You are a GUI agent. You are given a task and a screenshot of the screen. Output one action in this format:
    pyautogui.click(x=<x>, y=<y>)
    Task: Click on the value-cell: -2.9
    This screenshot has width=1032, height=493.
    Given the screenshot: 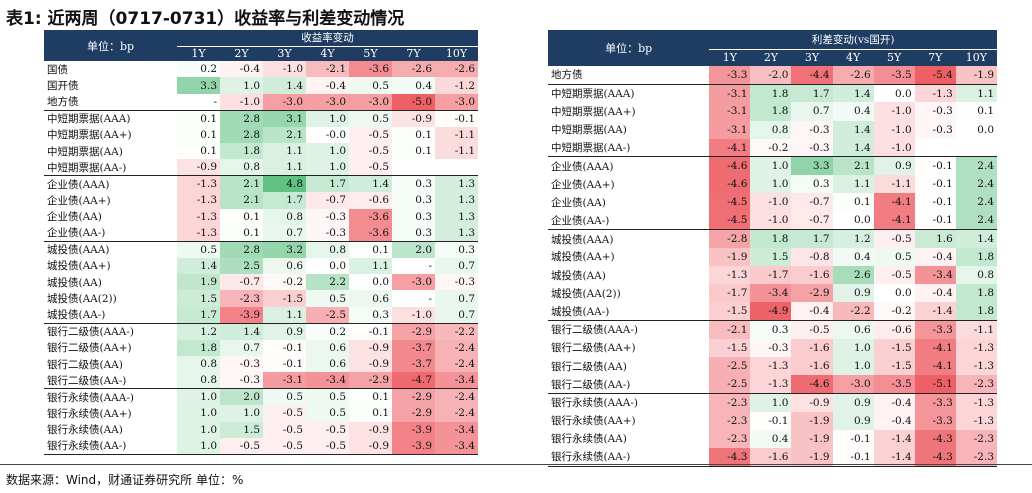 What is the action you would take?
    pyautogui.click(x=413, y=397)
    